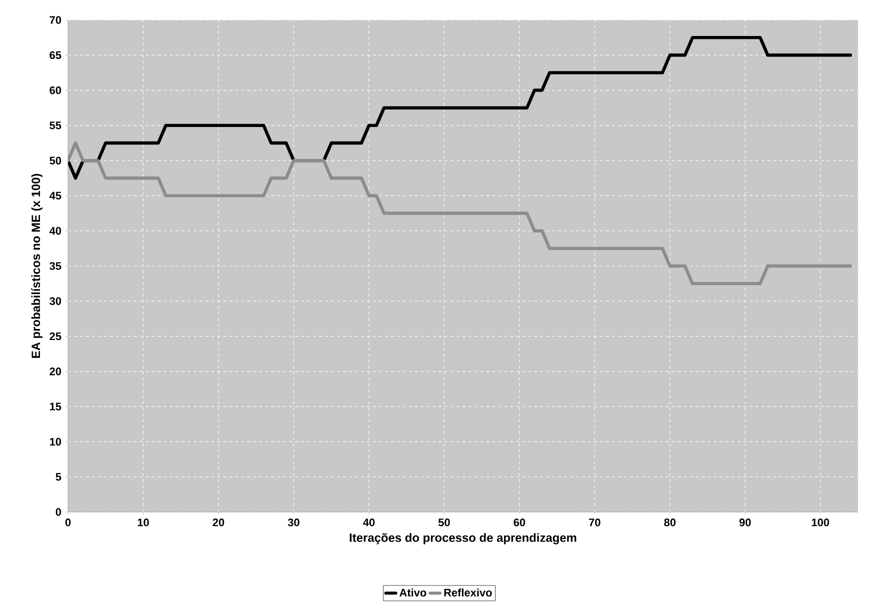 This screenshot has width=878, height=605. Describe the element at coordinates (56, 55) in the screenshot. I see `y-tick-label: 65` at that location.